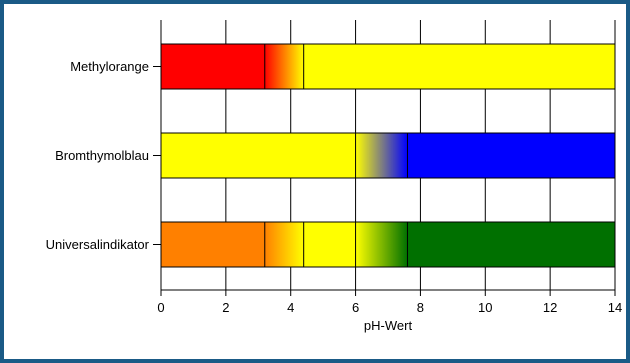 This screenshot has width=630, height=363. Describe the element at coordinates (160, 307) in the screenshot. I see `x-tick-label: 0` at that location.